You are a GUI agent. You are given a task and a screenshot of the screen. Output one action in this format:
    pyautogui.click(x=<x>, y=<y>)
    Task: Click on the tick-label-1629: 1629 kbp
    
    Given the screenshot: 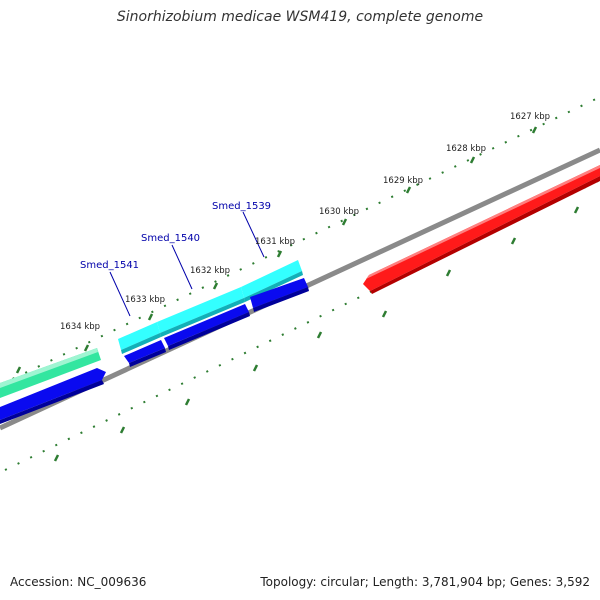 What is the action you would take?
    pyautogui.click(x=403, y=181)
    